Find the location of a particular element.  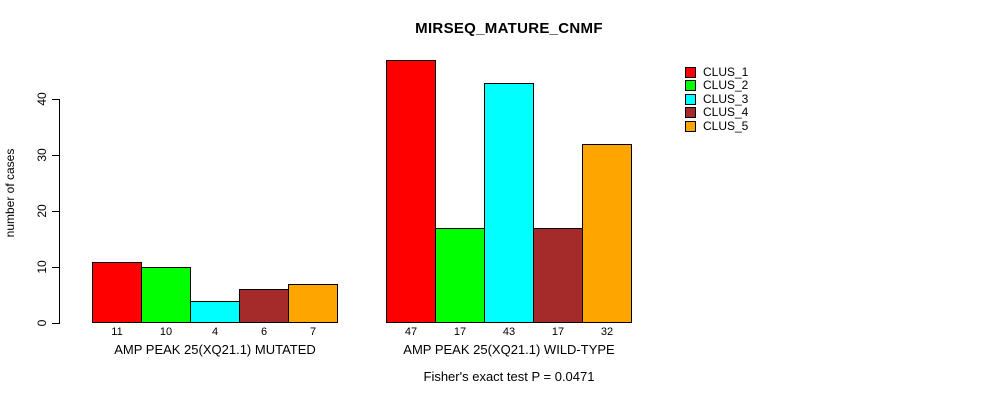

legend-item: CLUS_4 is located at coordinates (716, 112).